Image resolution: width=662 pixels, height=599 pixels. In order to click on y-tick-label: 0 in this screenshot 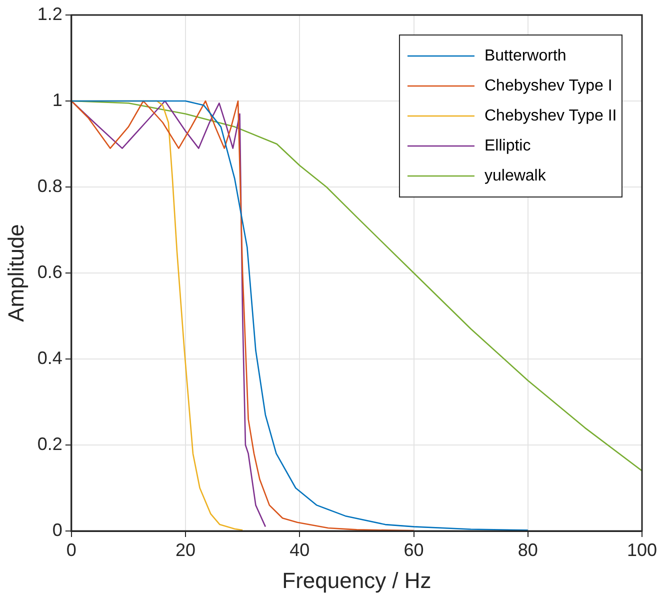, I will do `click(57, 530)`.